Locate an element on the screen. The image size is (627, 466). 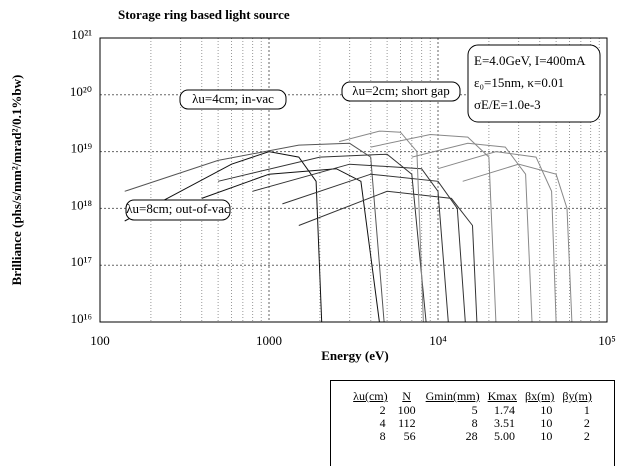
parameter-box is located at coordinates (534, 83).